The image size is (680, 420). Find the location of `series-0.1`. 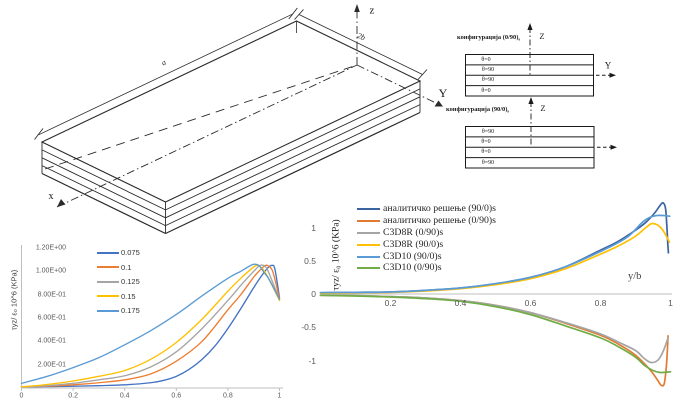

series-0.1 is located at coordinates (150, 326).